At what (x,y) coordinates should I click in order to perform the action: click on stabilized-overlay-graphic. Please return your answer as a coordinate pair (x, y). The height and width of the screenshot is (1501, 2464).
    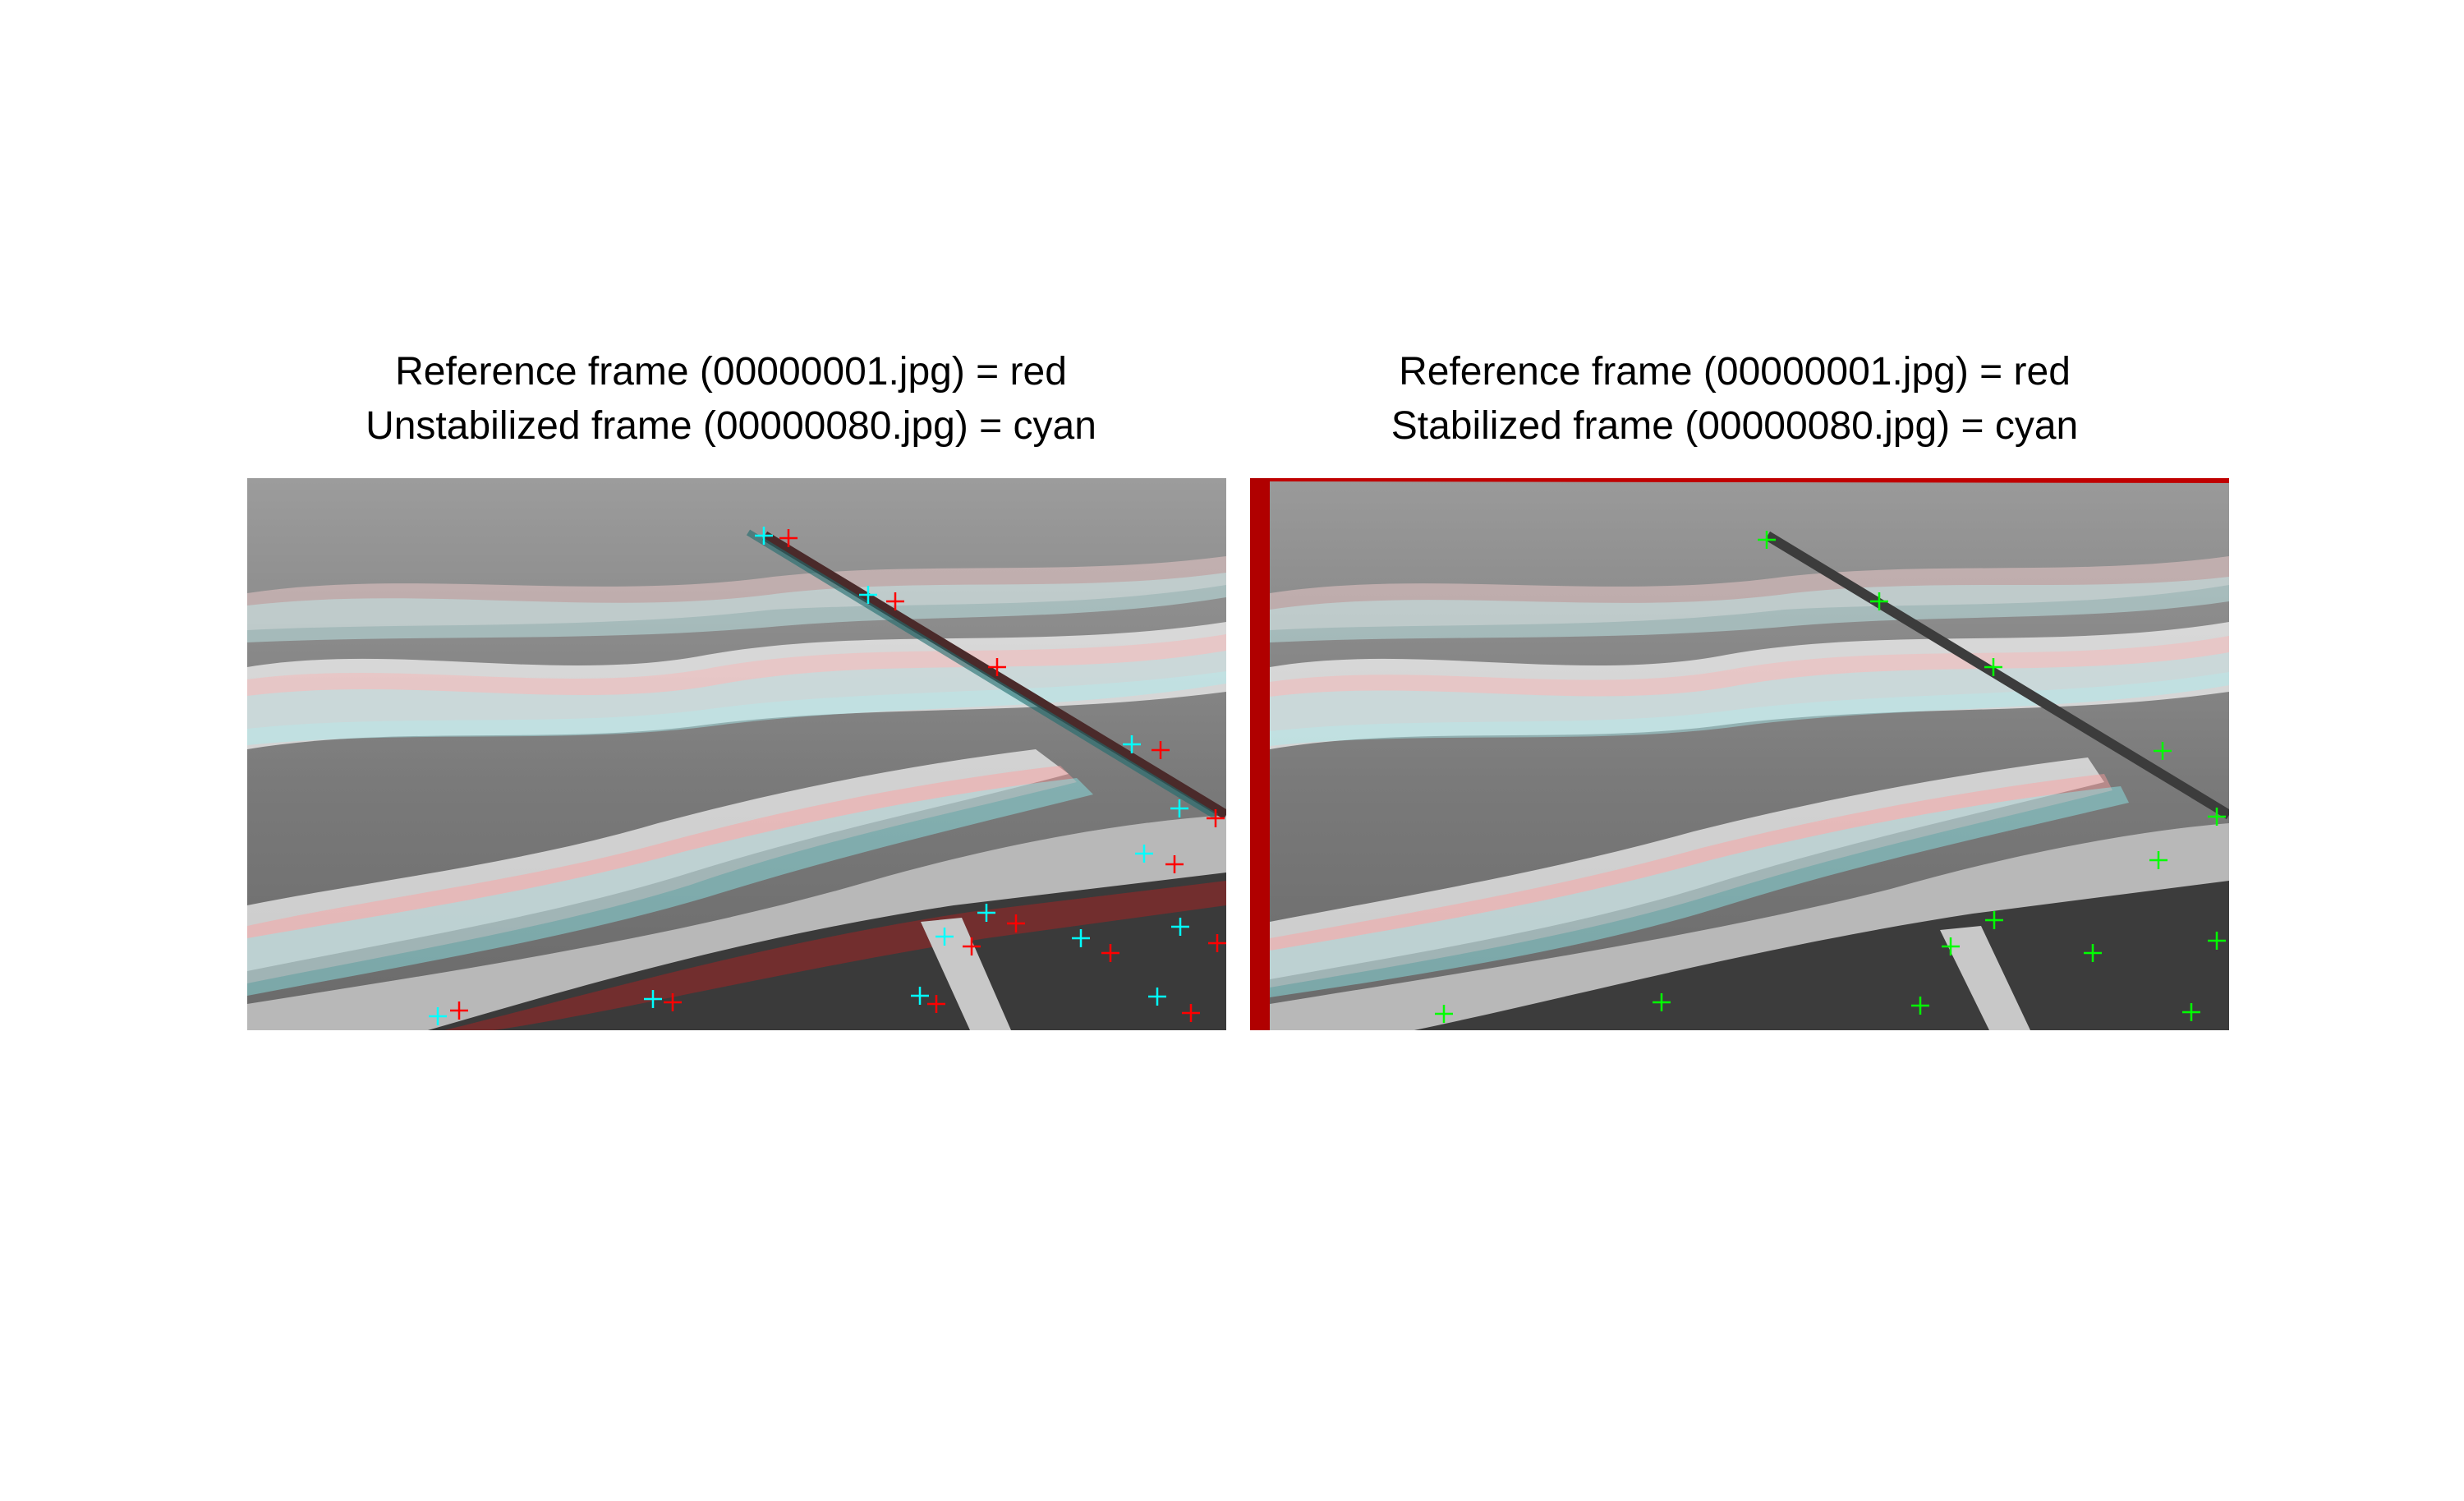
    Looking at the image, I should click on (1739, 754).